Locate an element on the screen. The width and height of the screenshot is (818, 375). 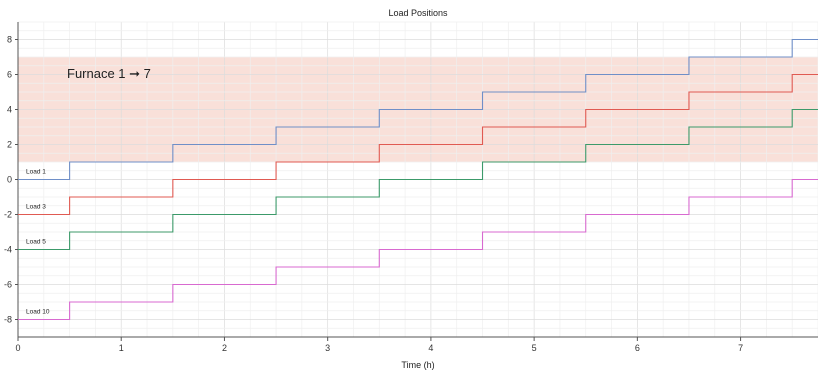
arrow-right-icon: ➞ is located at coordinates (134, 73).